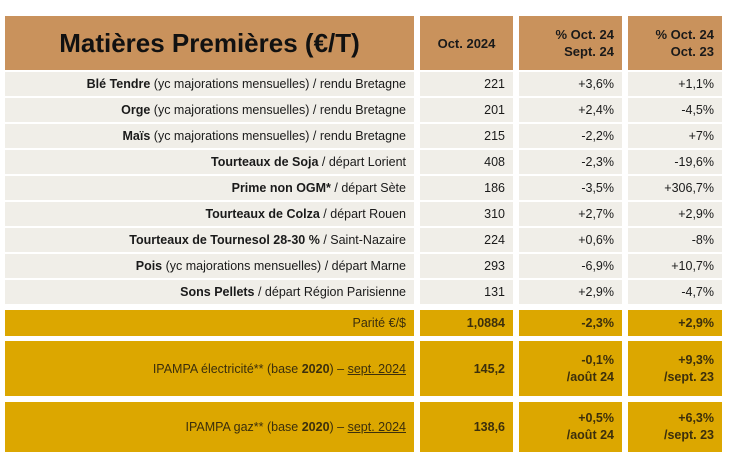 The width and height of the screenshot is (730, 460). Describe the element at coordinates (224, 240) in the screenshot. I see `cell-text: Tourteaux de Tournesol 28-30 %` at that location.